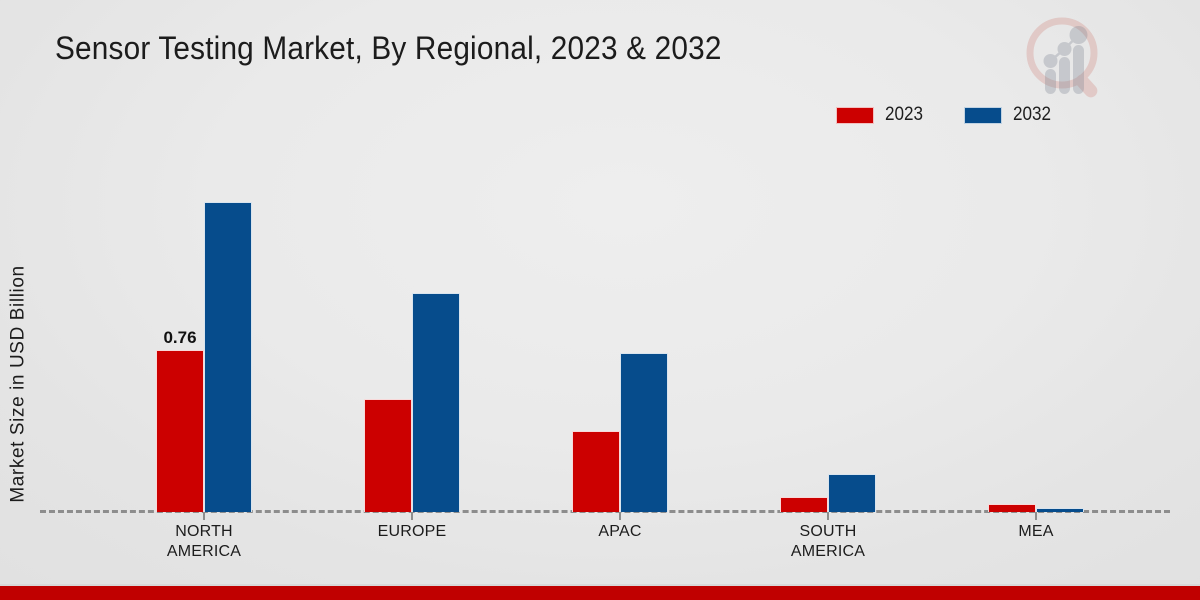 The image size is (1200, 600). I want to click on x-axis-label: SOUTH AMERICA, so click(828, 541).